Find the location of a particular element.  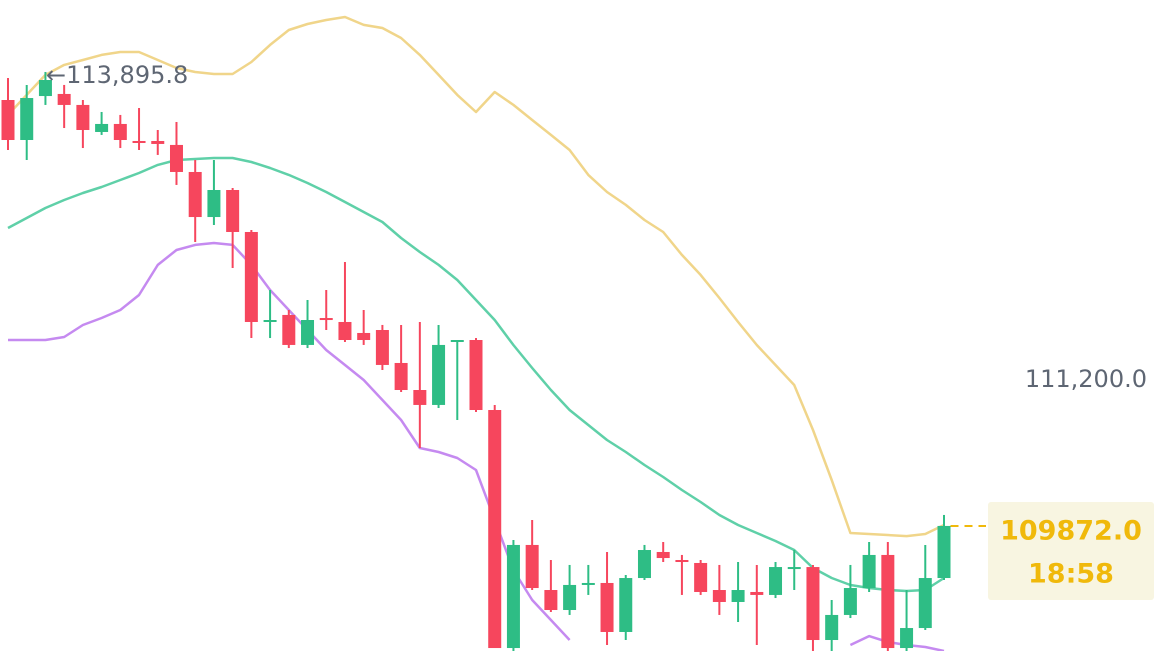

y-tick-label: 111,200.0 is located at coordinates (1086, 379).